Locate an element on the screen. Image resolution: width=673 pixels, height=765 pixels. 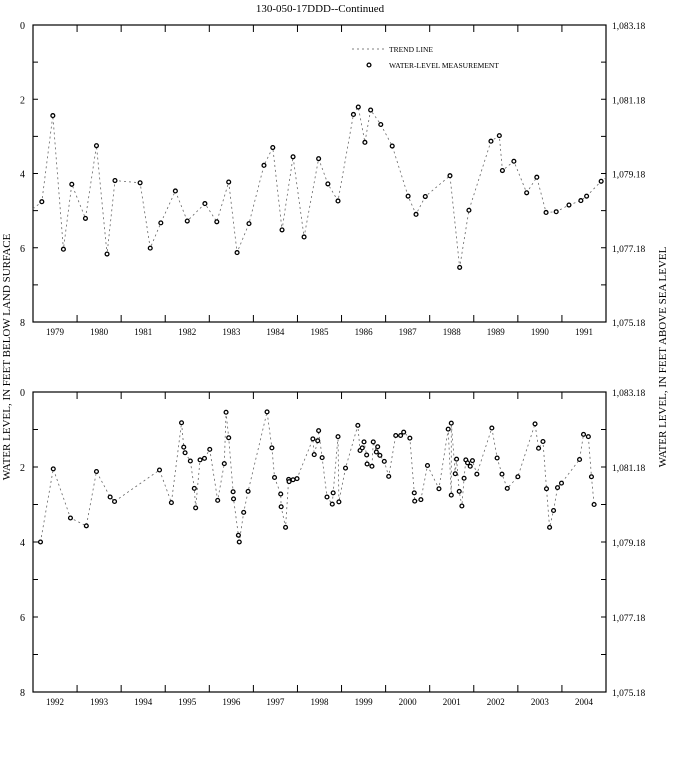
y2-tick-label: 1,077.18 is located at coordinates (629, 250).